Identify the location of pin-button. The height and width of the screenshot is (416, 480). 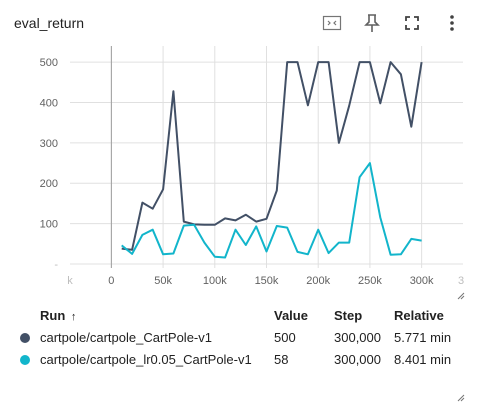
(372, 23).